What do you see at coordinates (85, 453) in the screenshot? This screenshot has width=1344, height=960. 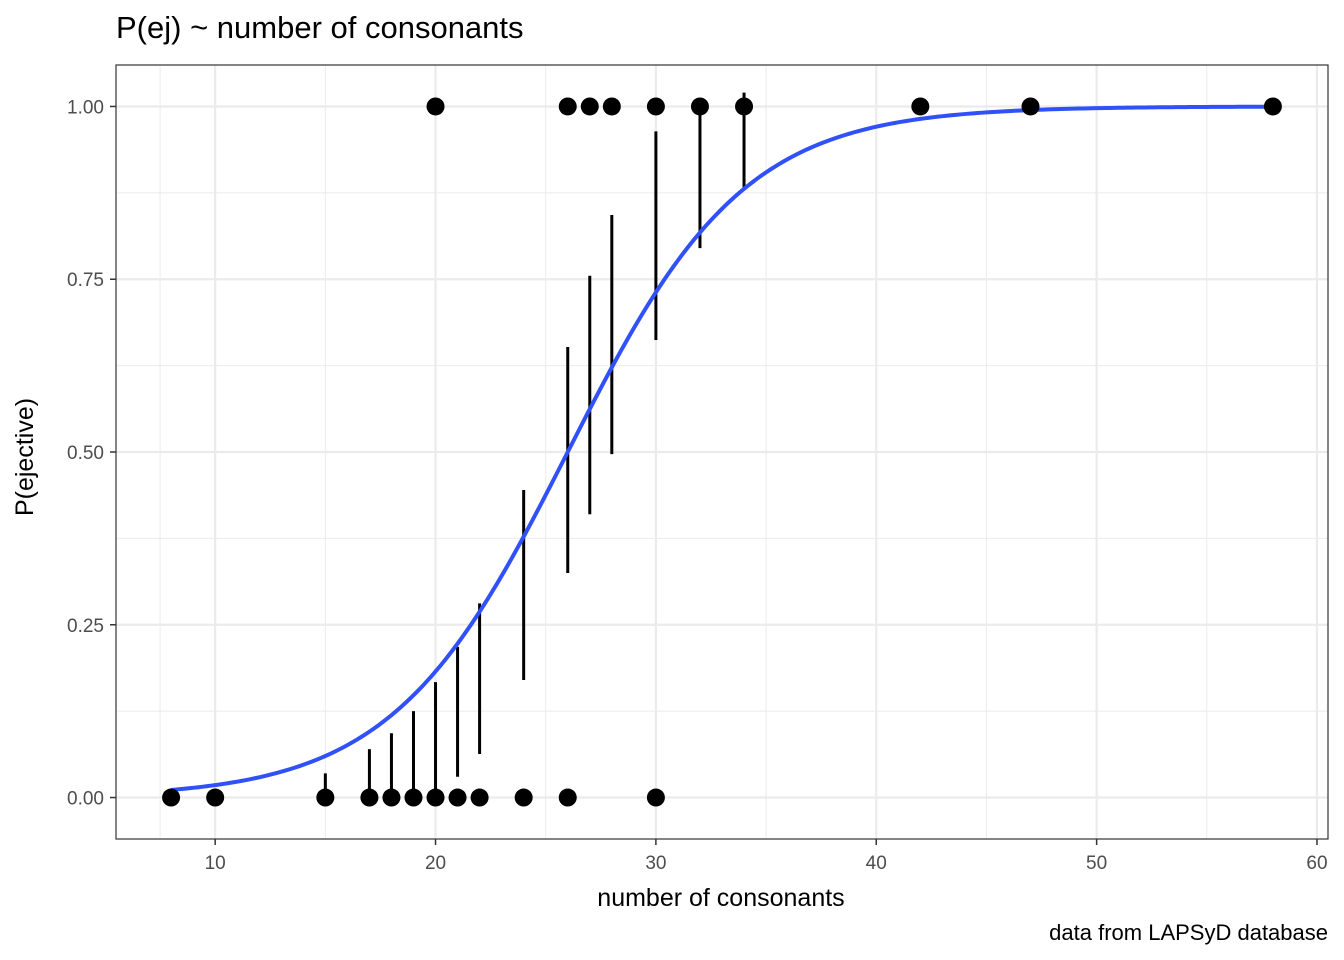 I see `y-tick-label: 0.50` at bounding box center [85, 453].